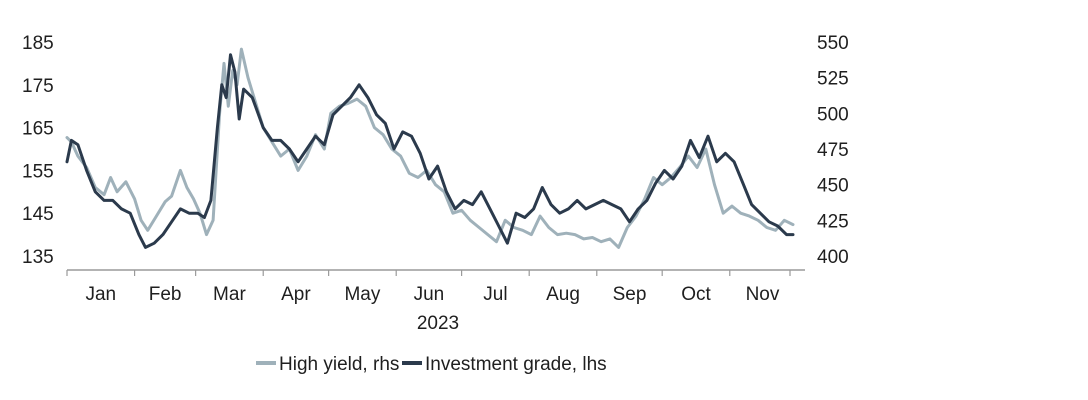  Describe the element at coordinates (38, 86) in the screenshot. I see `left-axis-tick-label: 175` at that location.